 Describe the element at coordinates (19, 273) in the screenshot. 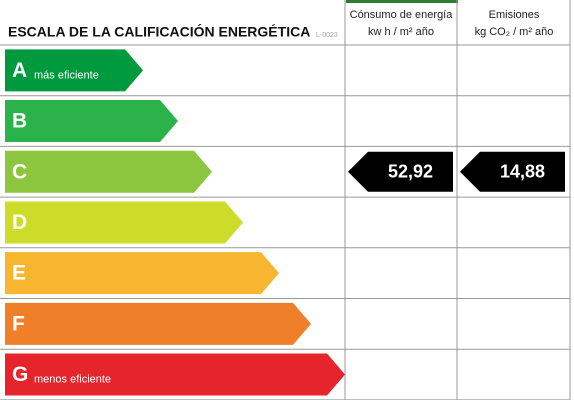

I see `rating-letter: E` at that location.